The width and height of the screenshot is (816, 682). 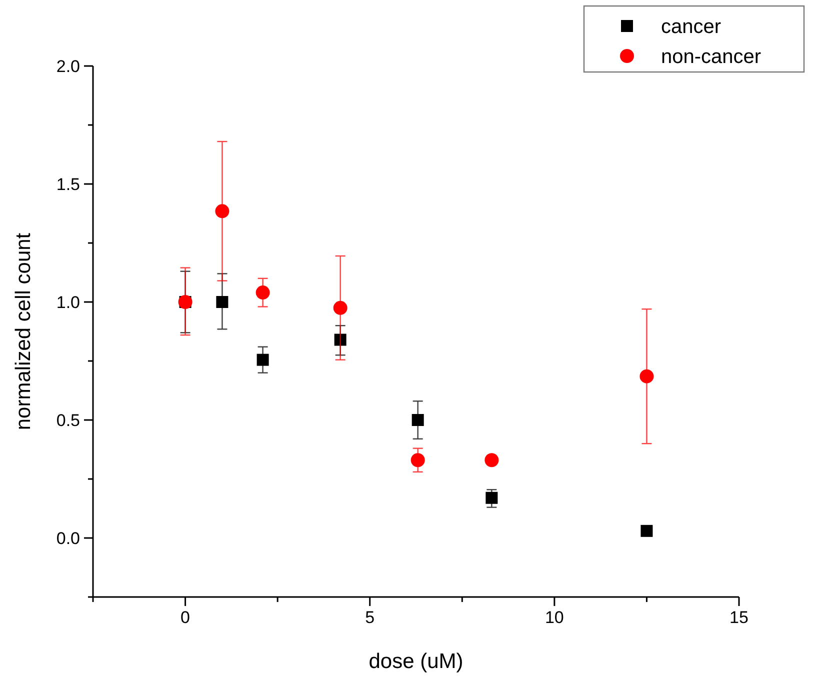 What do you see at coordinates (23, 331) in the screenshot?
I see `y-axis-title: normalized cell count` at bounding box center [23, 331].